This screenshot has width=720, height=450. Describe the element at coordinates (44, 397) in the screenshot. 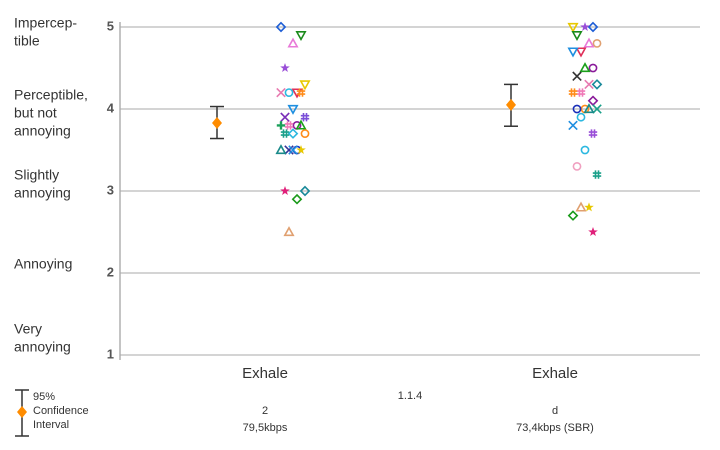

I see `legend-text: 95%` at that location.